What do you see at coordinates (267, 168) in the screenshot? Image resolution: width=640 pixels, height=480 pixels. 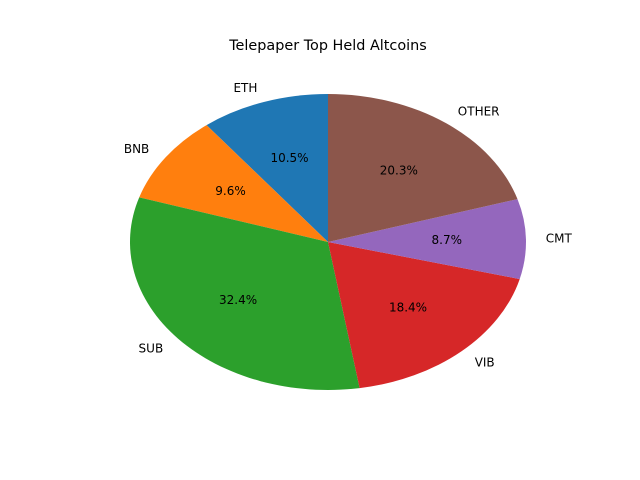 I see `pie-slice-eth` at bounding box center [267, 168].